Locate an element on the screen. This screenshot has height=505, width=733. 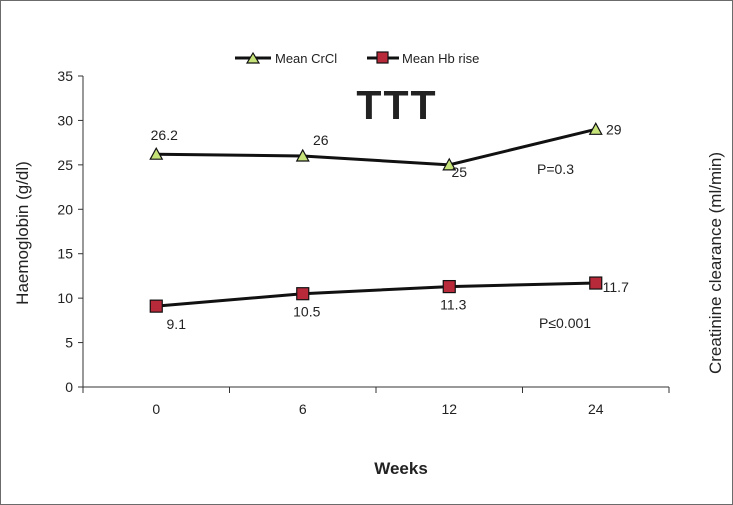
x-tick-label: 24 is located at coordinates (596, 409).